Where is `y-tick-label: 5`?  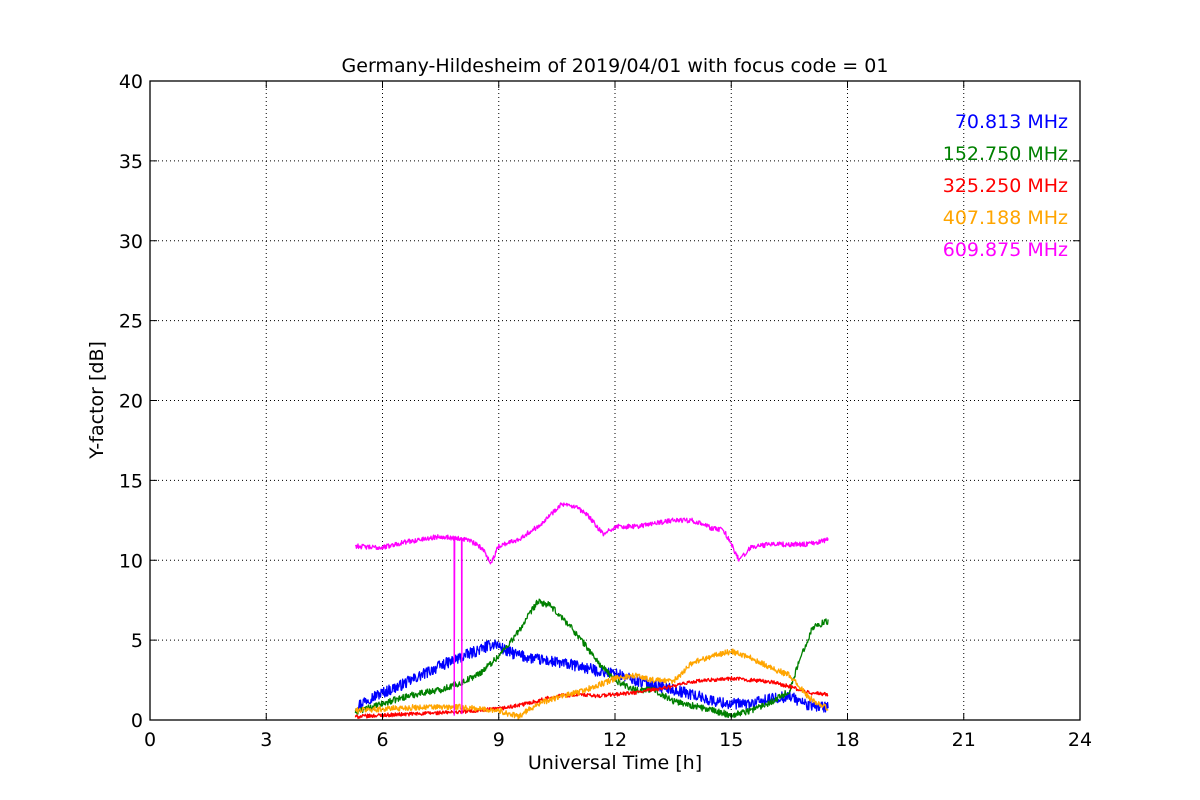
y-tick-label: 5 is located at coordinates (137, 641).